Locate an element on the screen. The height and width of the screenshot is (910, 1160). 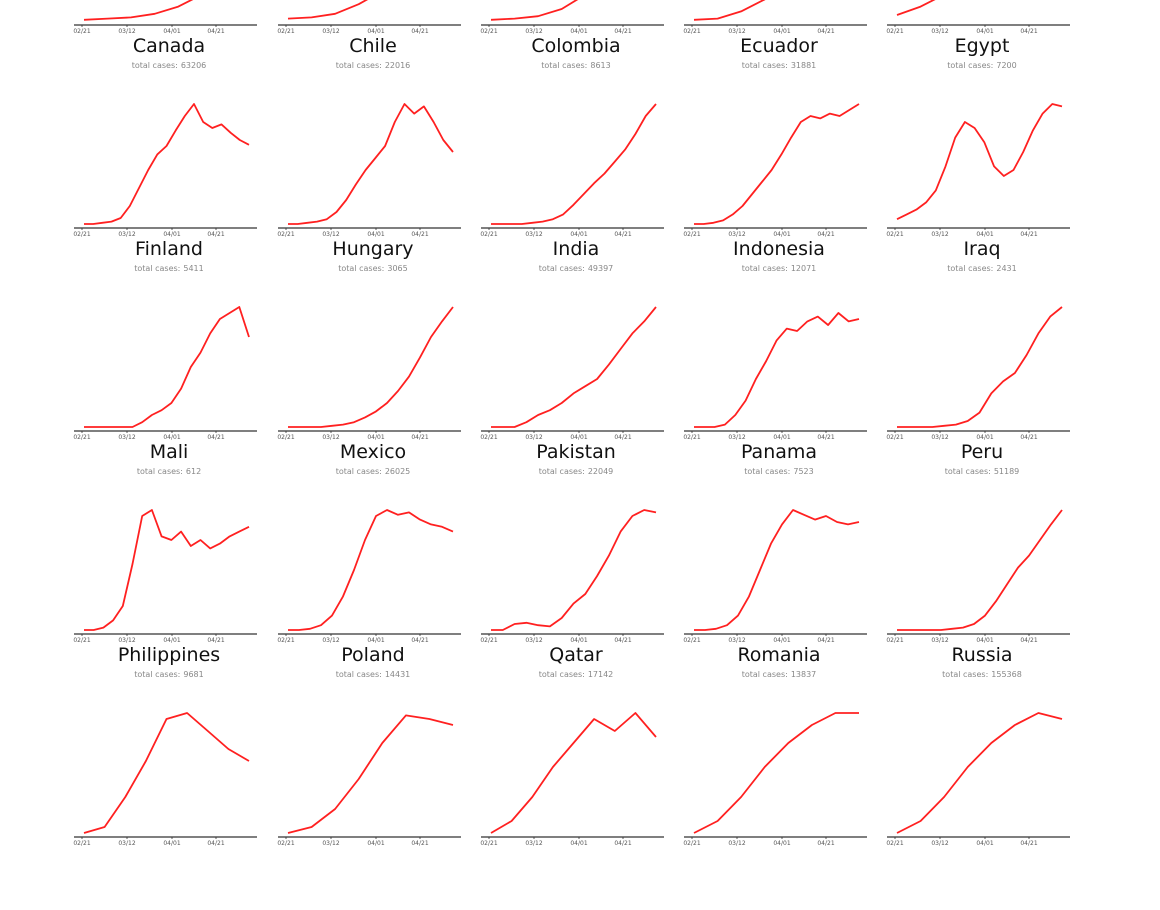
total-cases: total cases: 49397 is located at coordinates (576, 268).